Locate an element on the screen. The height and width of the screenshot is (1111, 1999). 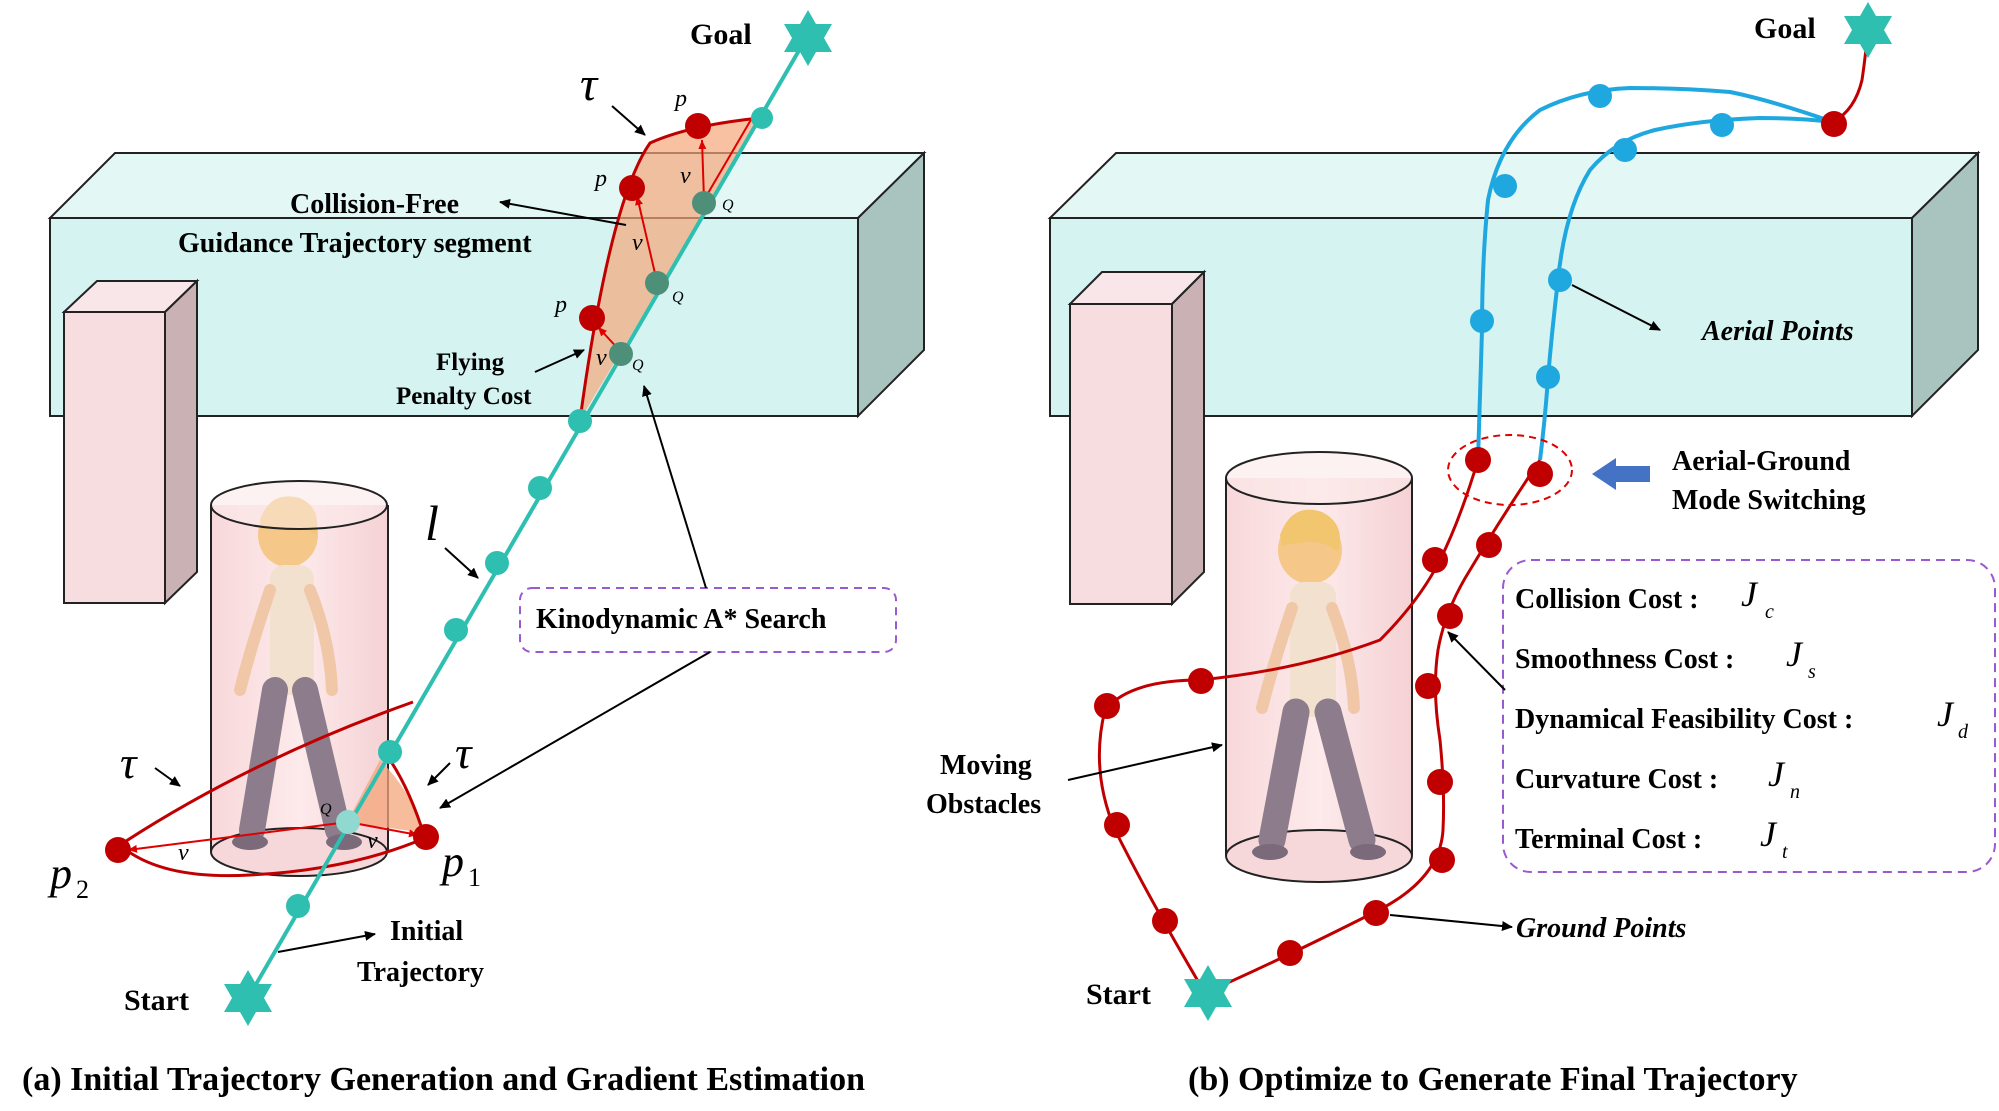
p-label-2: p is located at coordinates (600, 179).